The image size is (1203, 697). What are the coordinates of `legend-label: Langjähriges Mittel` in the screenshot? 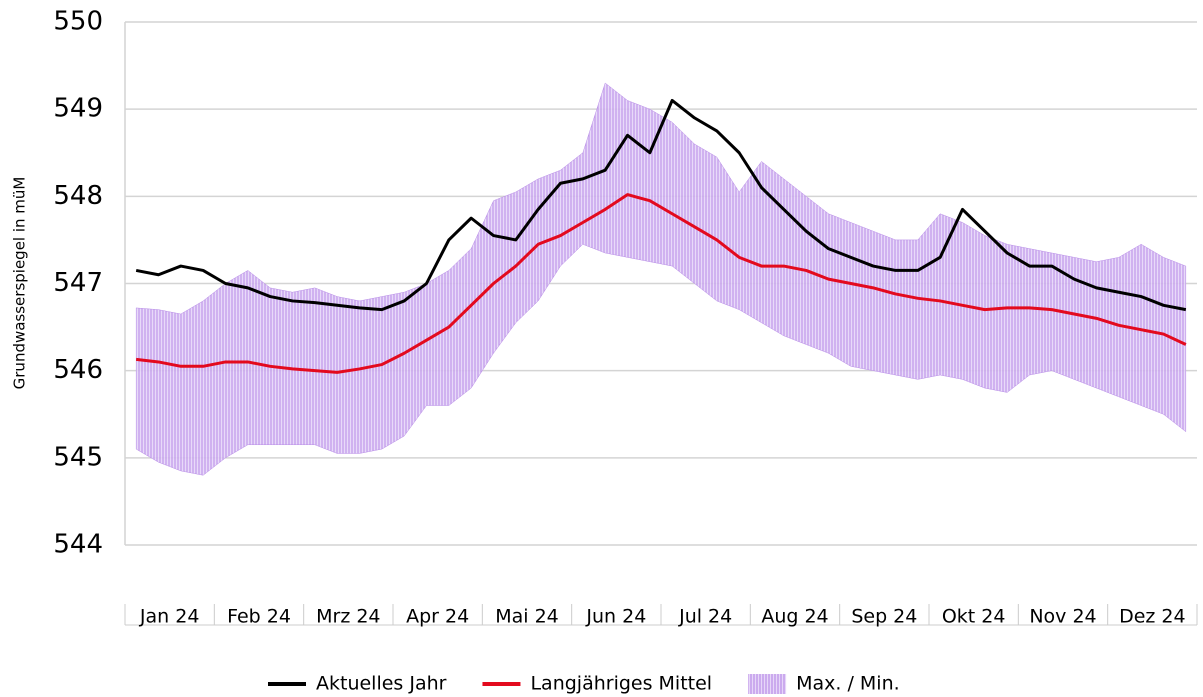 It's located at (621, 684).